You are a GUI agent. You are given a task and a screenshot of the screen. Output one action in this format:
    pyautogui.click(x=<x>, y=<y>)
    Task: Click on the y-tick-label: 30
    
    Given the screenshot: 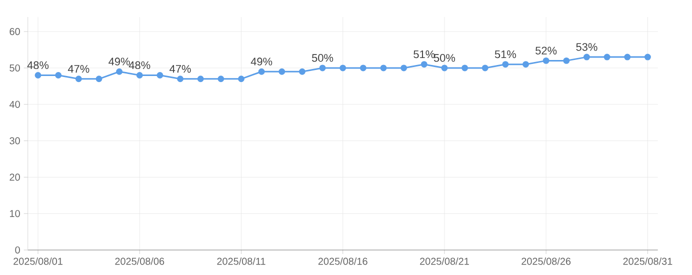 What is the action you would take?
    pyautogui.click(x=15, y=140)
    